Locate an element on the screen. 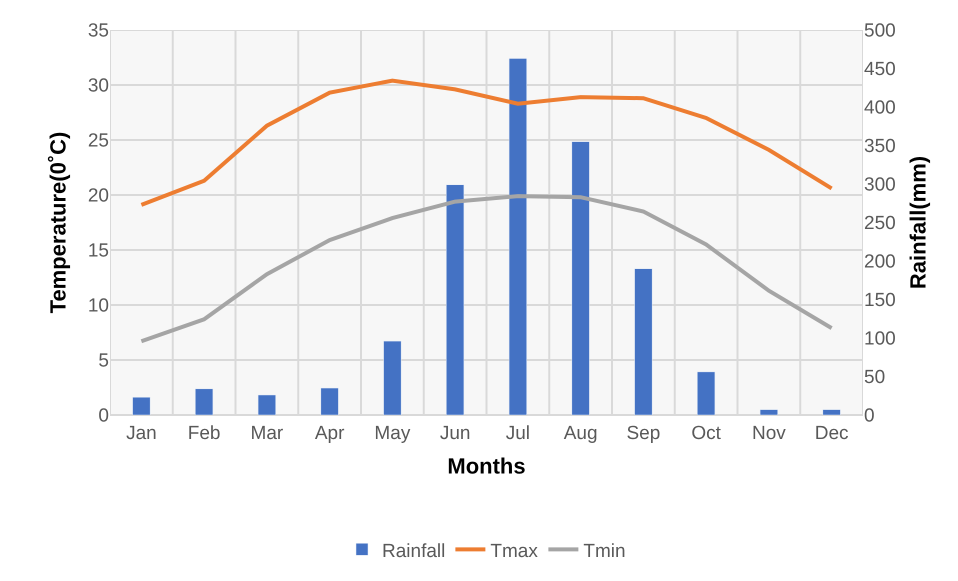 The width and height of the screenshot is (958, 581). y2-tick-label: 450 is located at coordinates (880, 69).